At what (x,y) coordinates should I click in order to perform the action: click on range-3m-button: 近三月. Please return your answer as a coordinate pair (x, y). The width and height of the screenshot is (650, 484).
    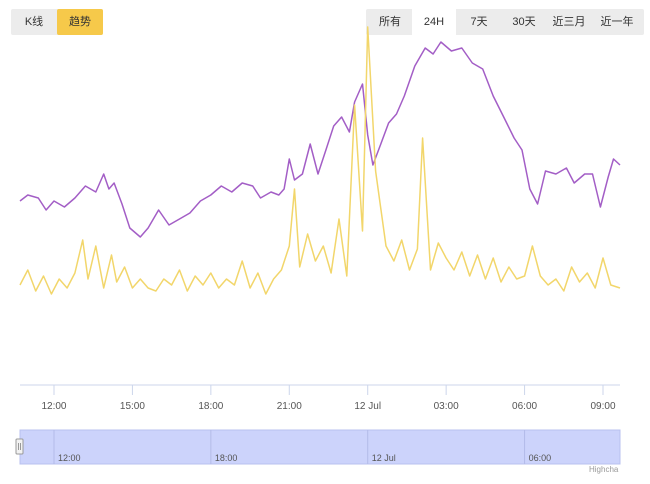
    Looking at the image, I should click on (569, 22).